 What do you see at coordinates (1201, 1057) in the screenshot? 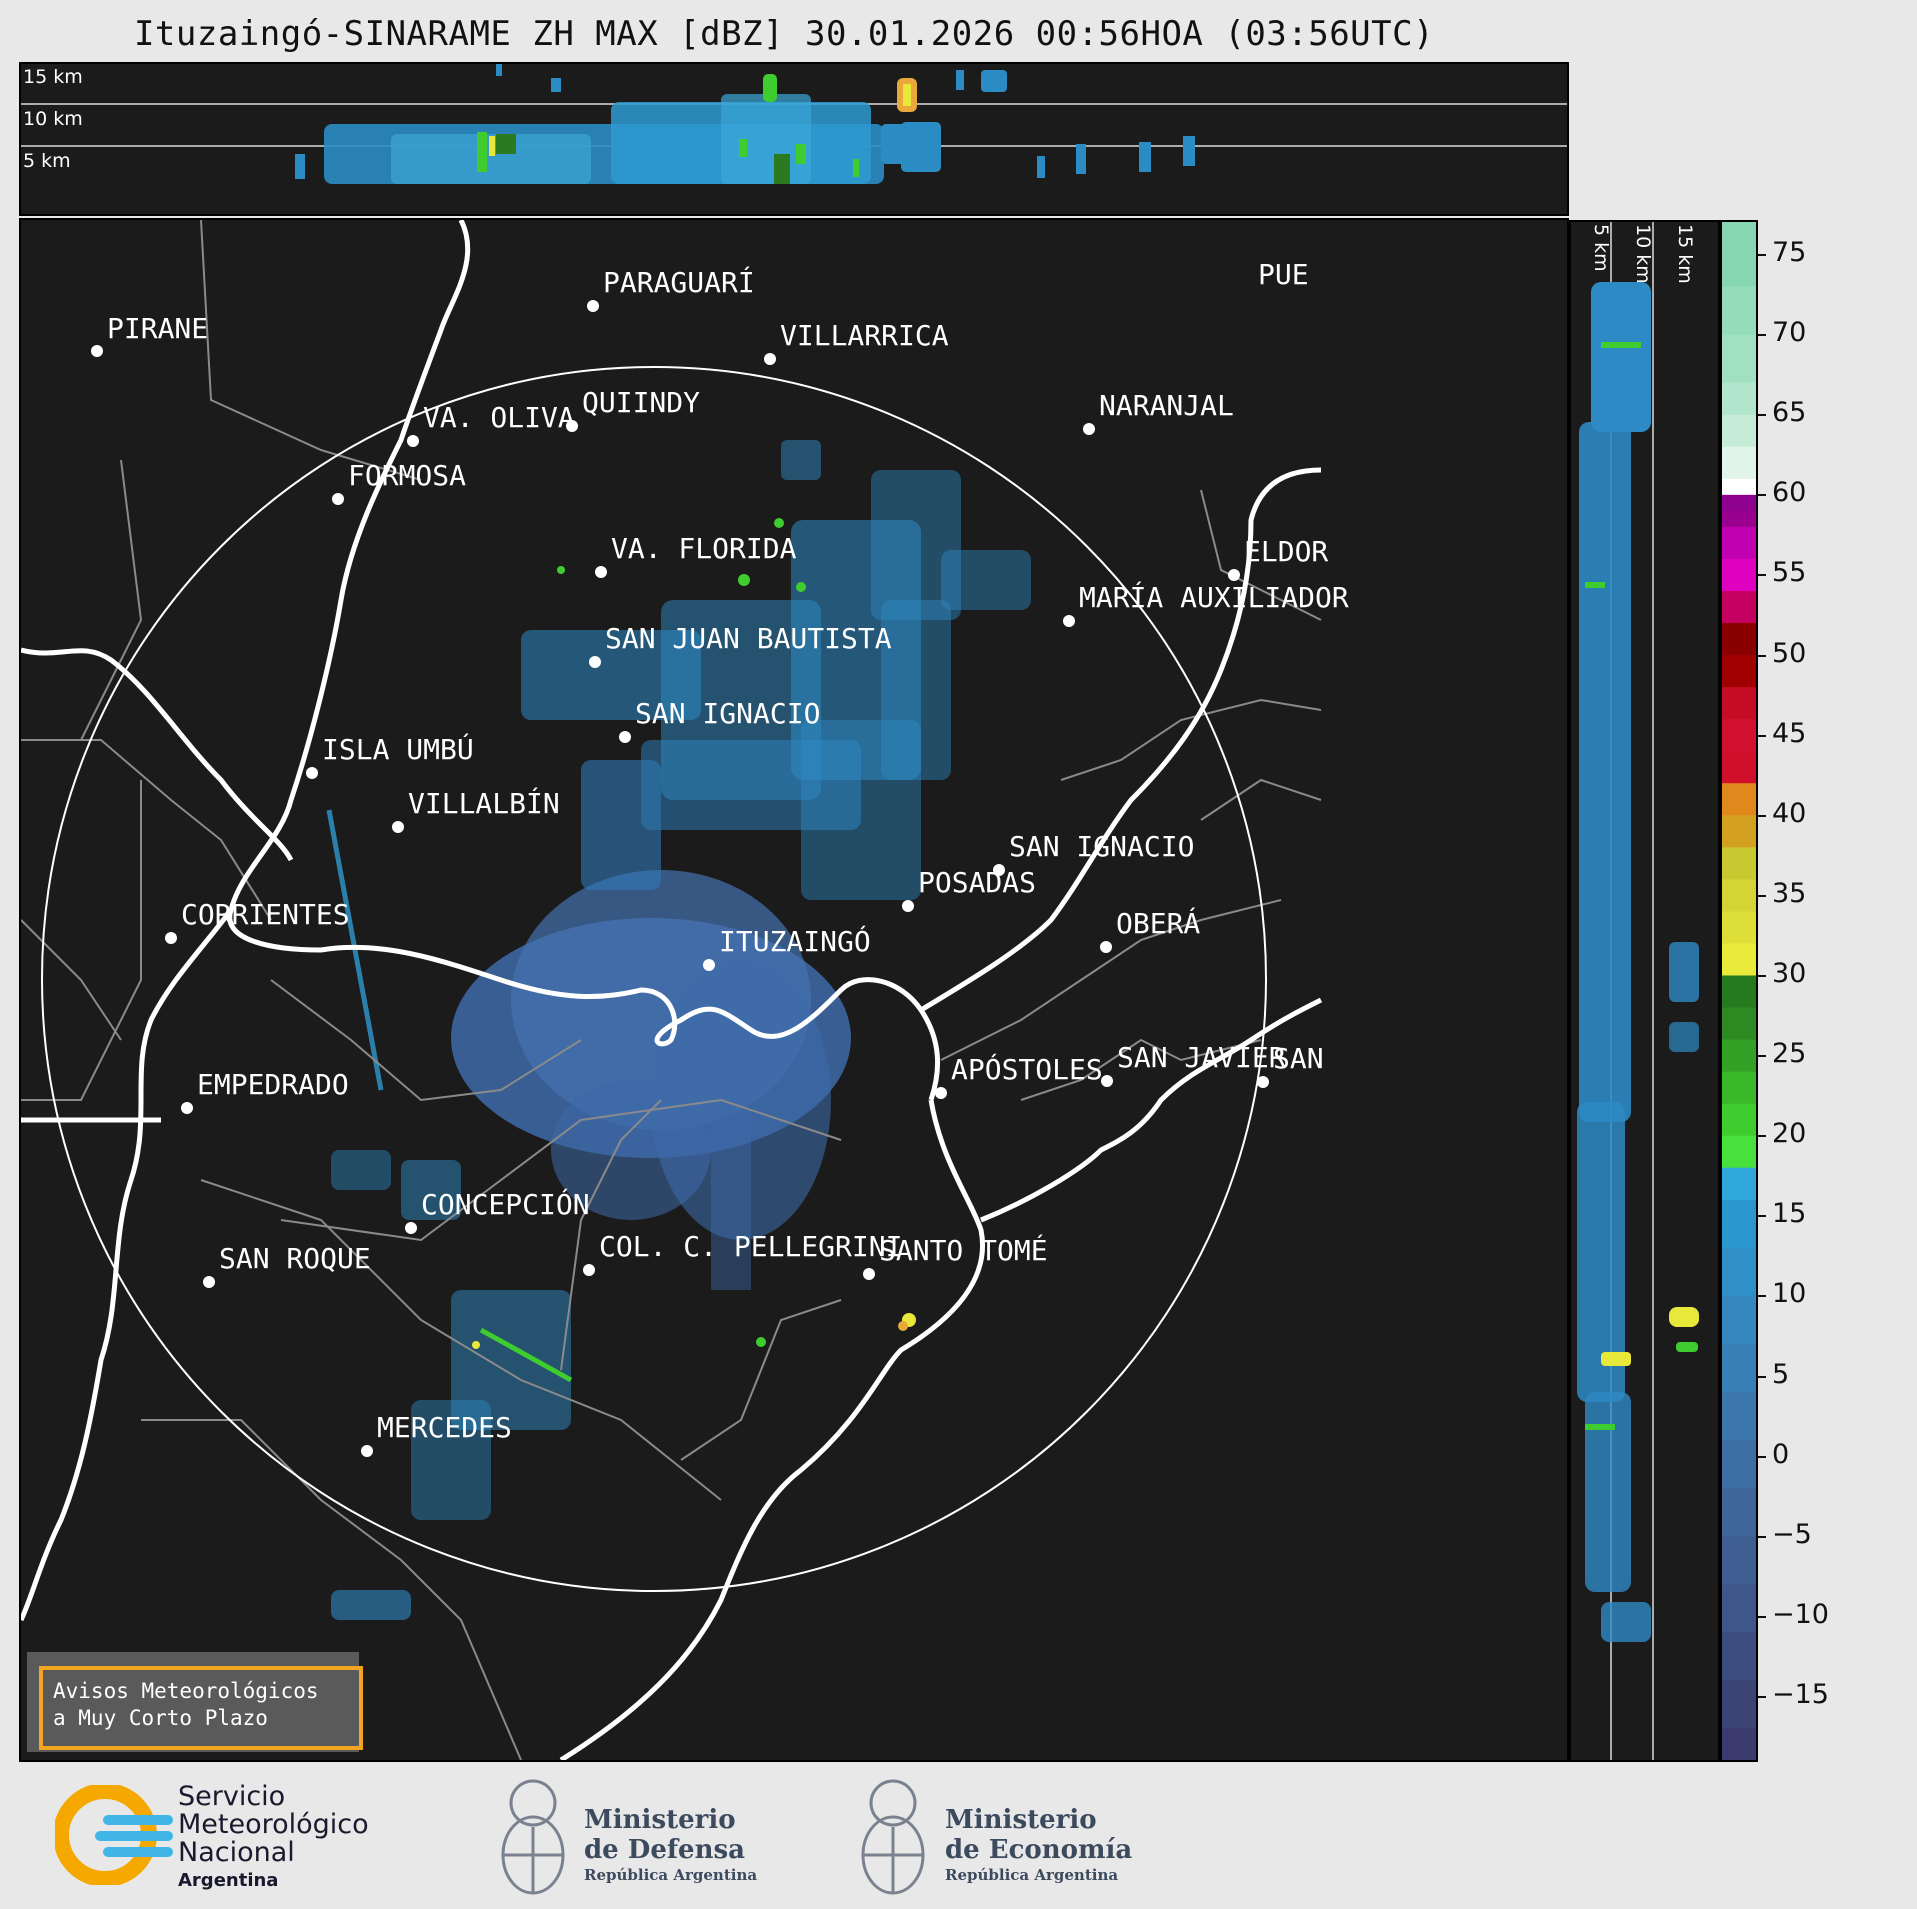
I see `place-label: SAN JAVIER` at bounding box center [1201, 1057].